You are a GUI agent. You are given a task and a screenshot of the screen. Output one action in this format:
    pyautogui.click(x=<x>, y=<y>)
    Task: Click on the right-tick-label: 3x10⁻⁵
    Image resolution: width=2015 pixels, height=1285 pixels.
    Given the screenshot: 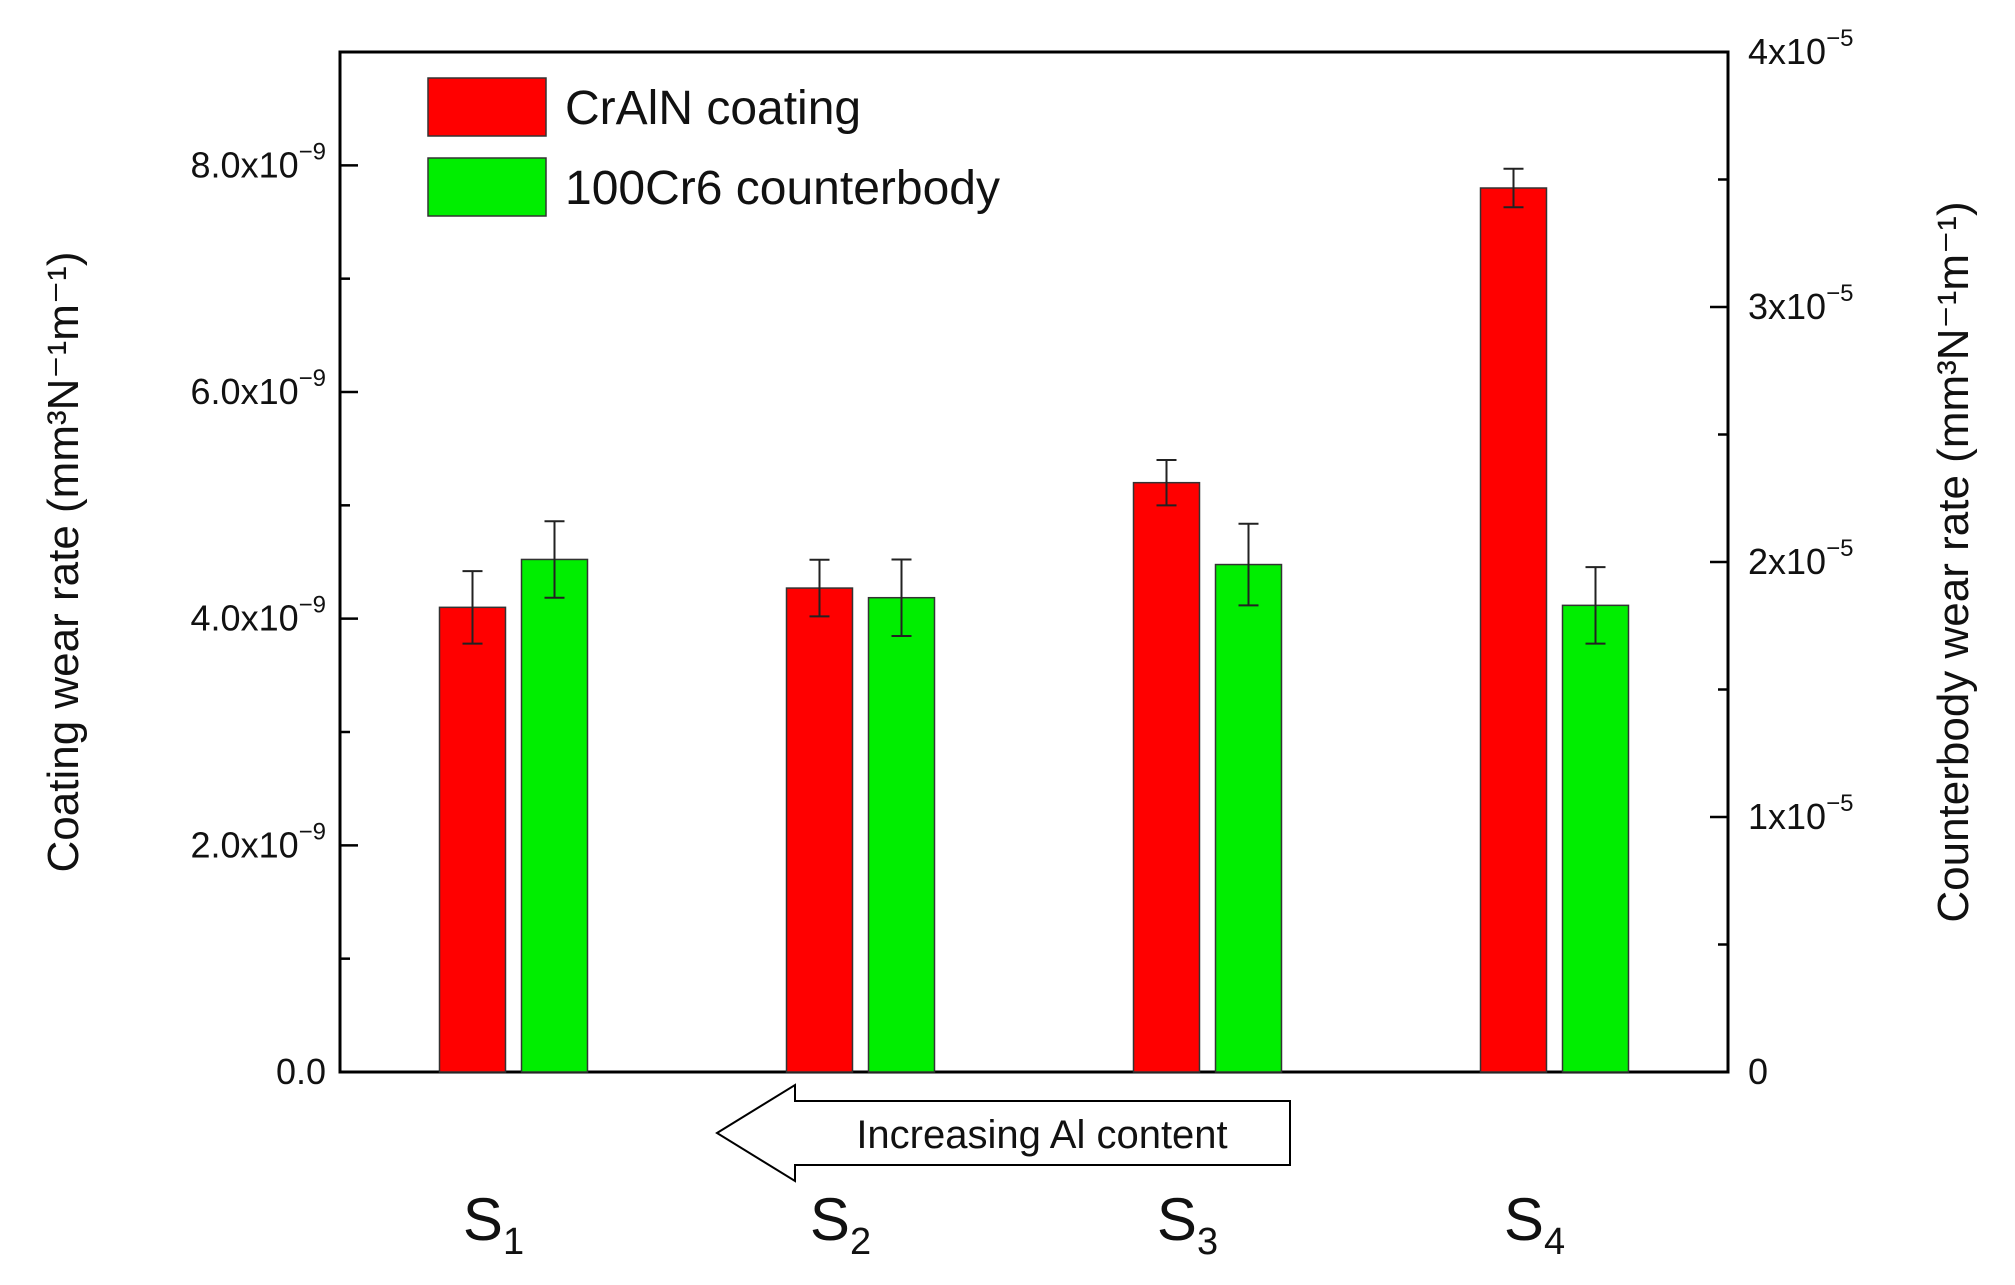 What is the action you would take?
    pyautogui.click(x=1800, y=303)
    